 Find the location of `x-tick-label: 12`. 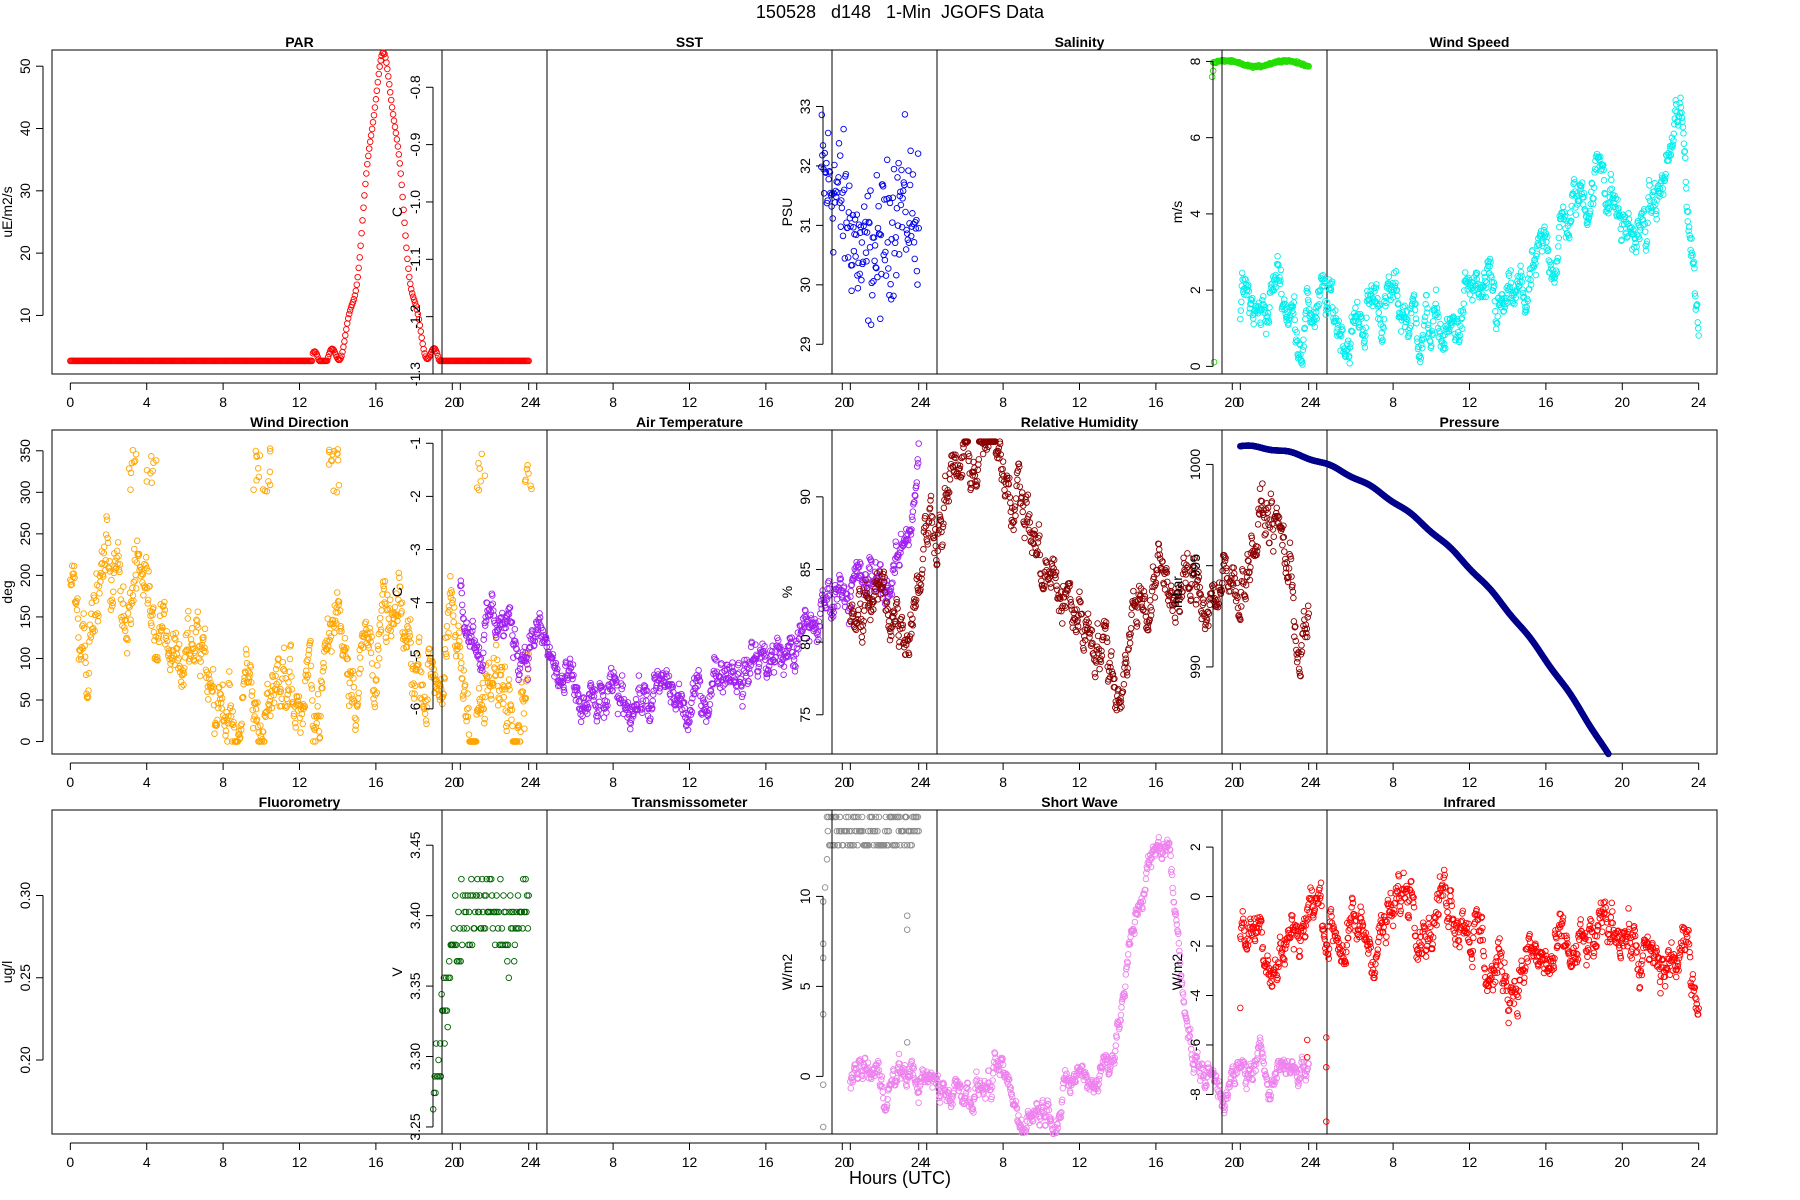

x-tick-label: 12 is located at coordinates (300, 402).